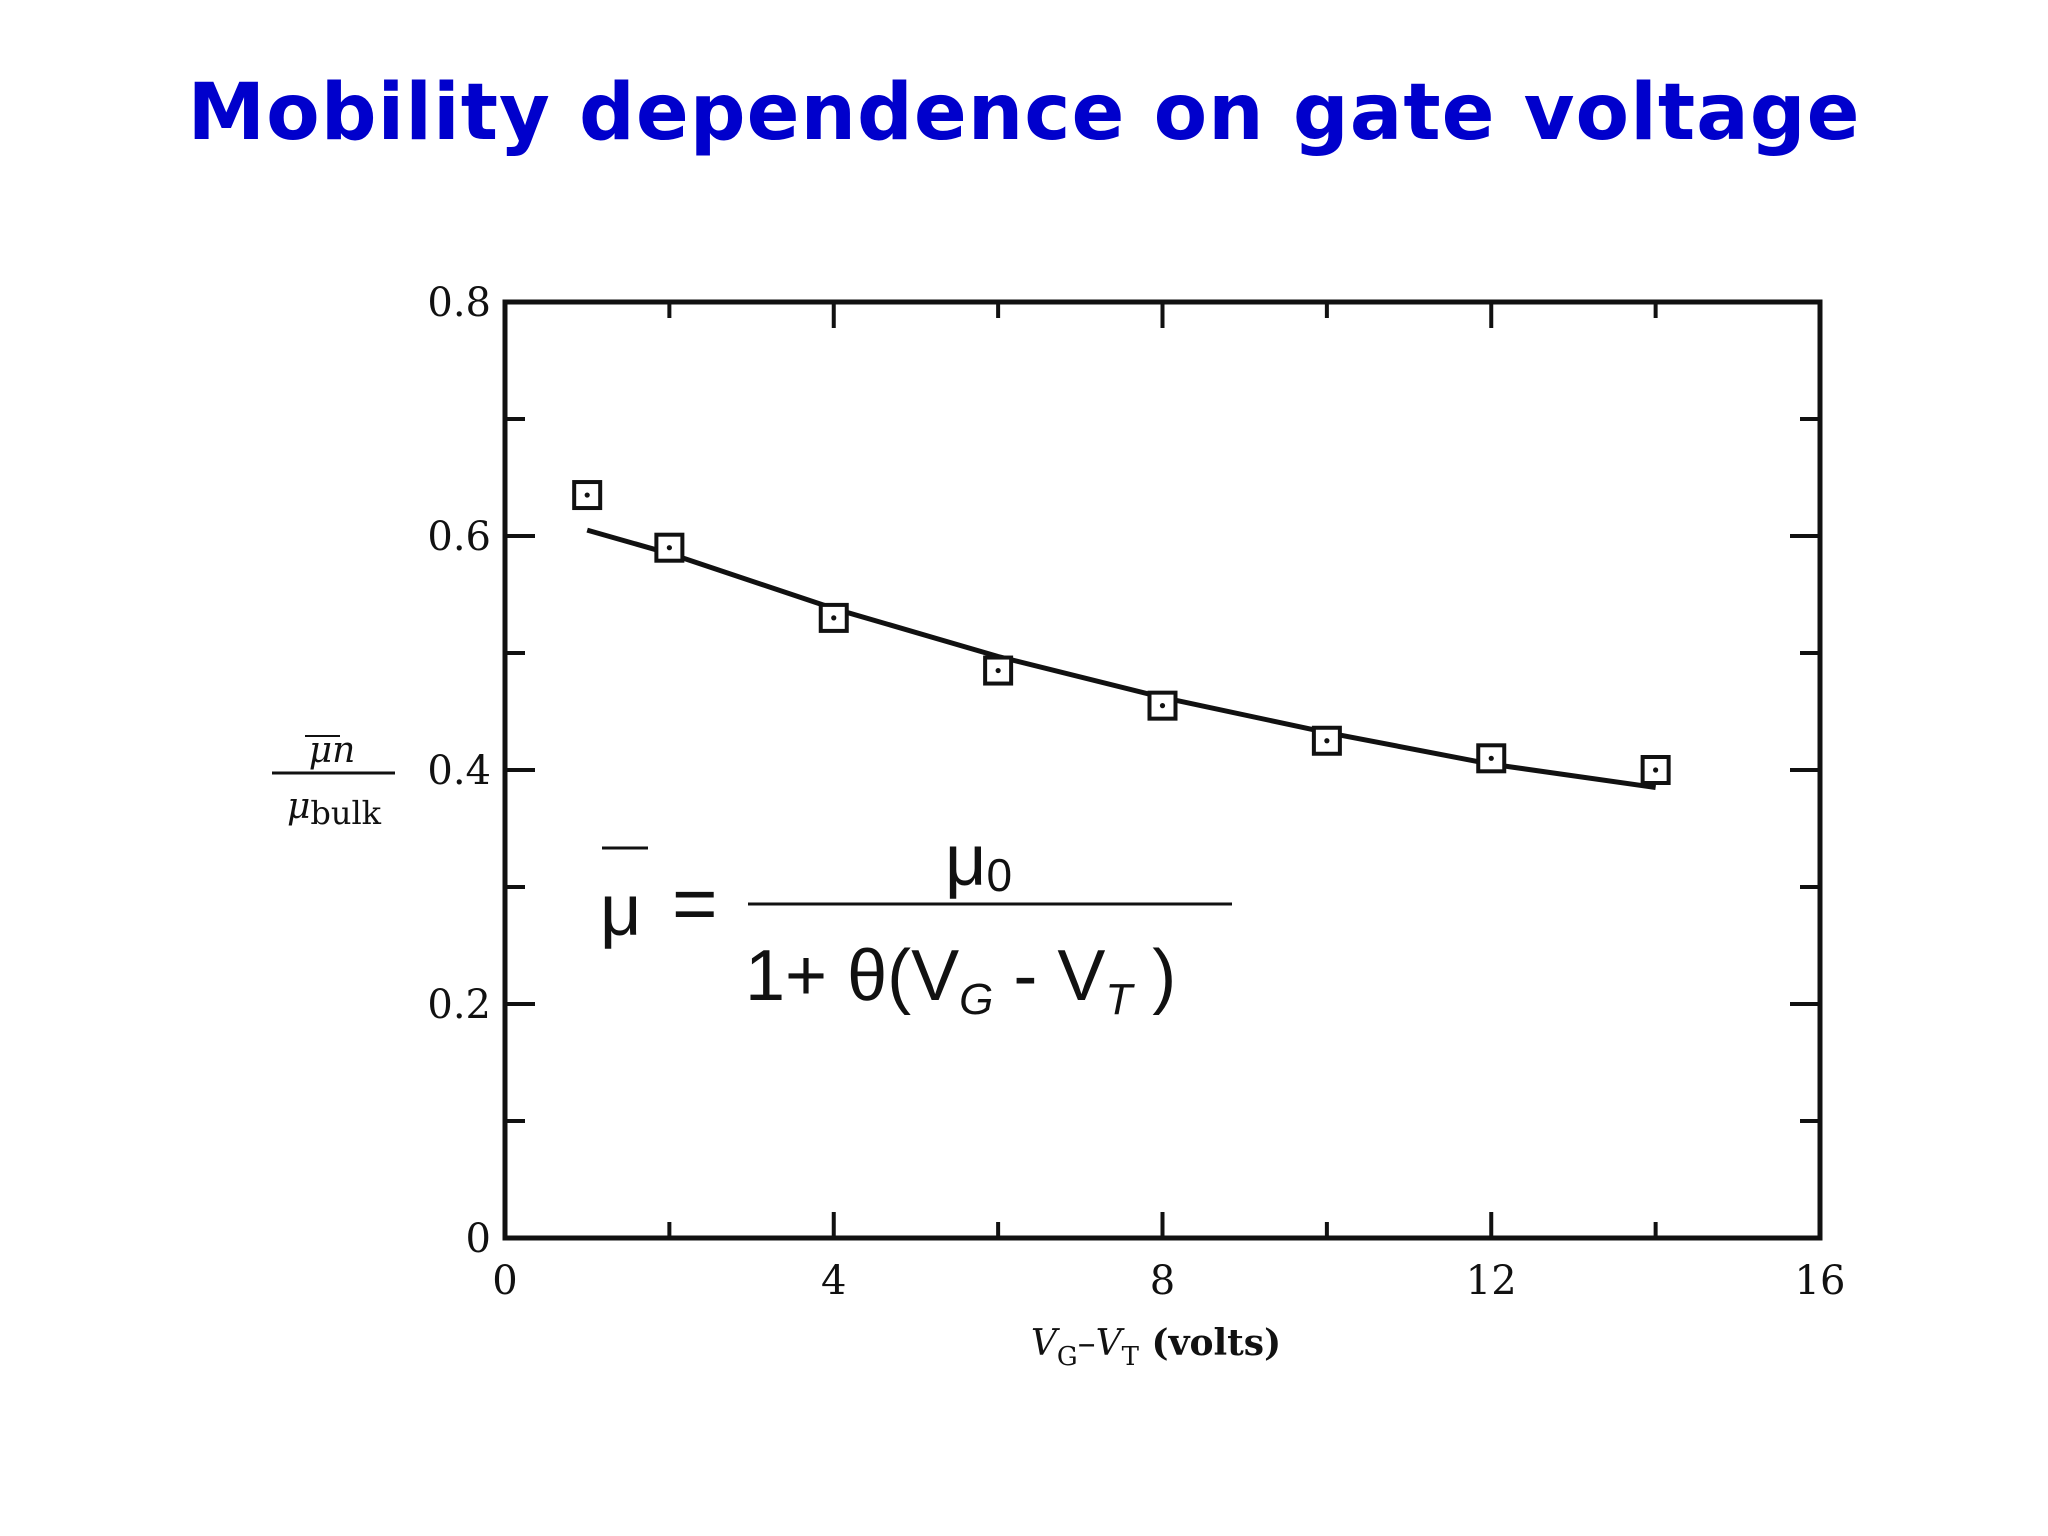 Image resolution: width=2048 pixels, height=1536 pixels. Describe the element at coordinates (459, 537) in the screenshot. I see `y-tick-label: 0.6` at that location.